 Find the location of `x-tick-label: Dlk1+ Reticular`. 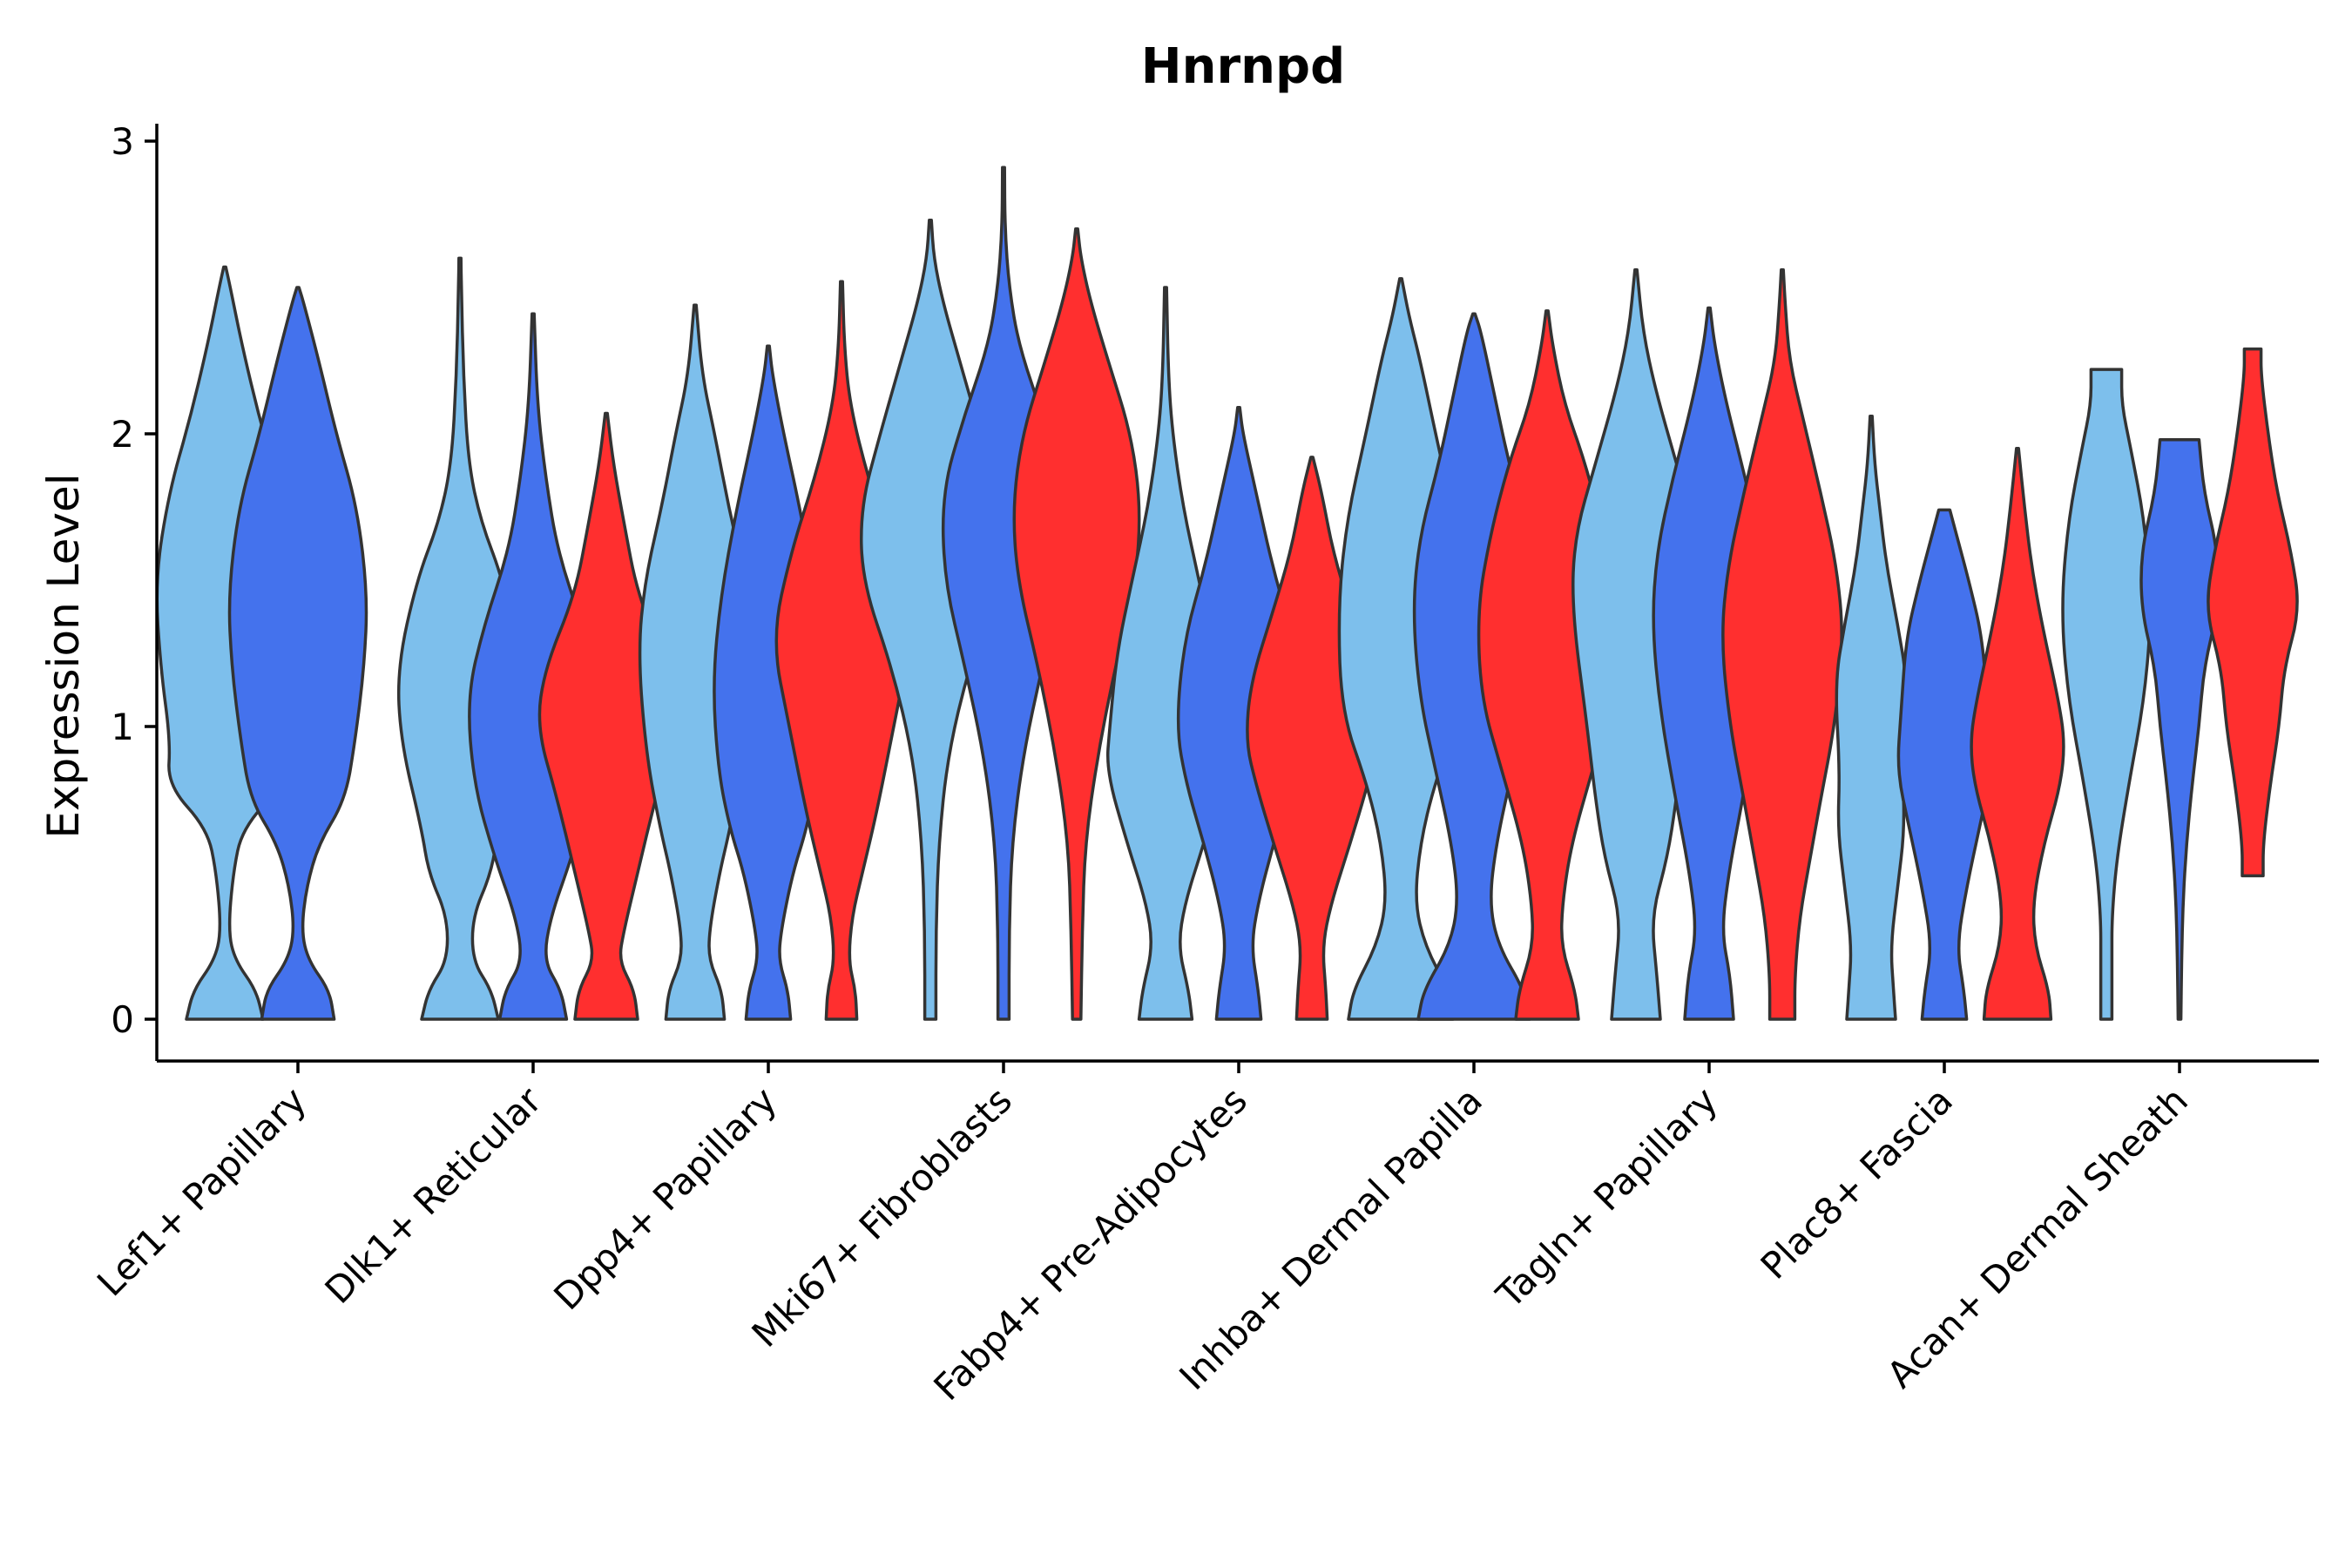

x-tick-label: Dlk1+ Reticular is located at coordinates (434, 1195).